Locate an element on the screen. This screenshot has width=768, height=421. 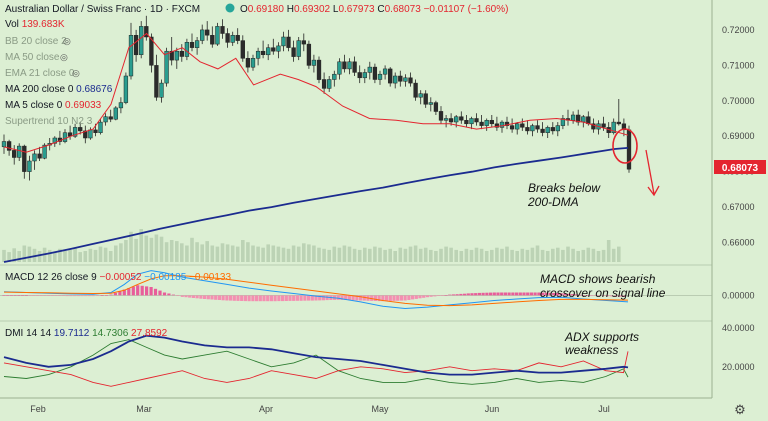
breakout-circle is located at coordinates (625, 146).